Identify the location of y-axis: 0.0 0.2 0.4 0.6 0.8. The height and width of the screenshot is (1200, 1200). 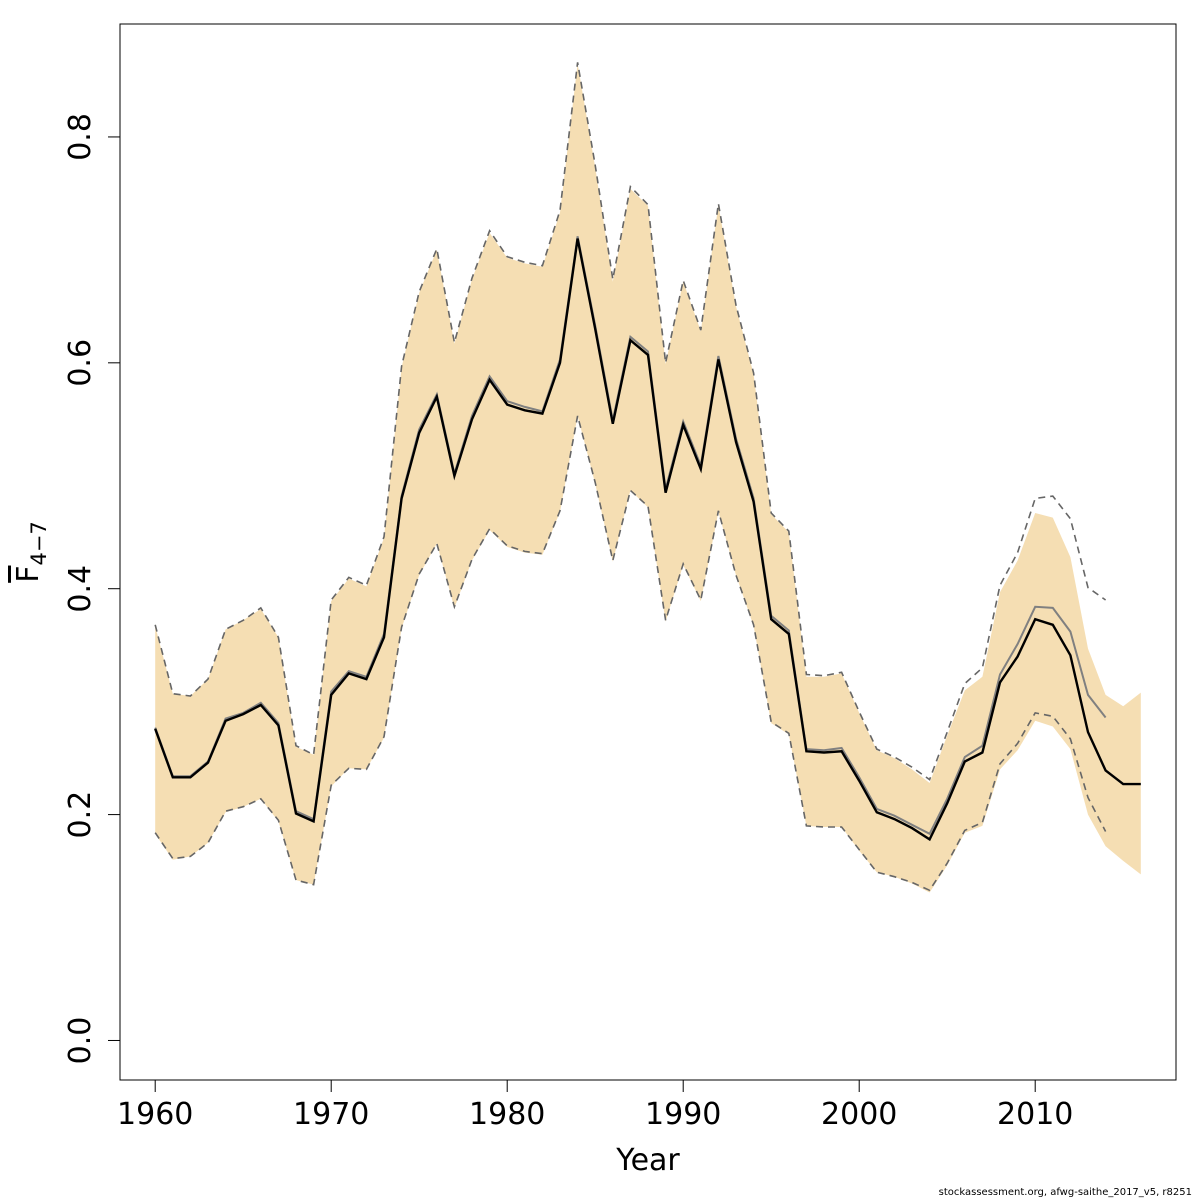
(92, 589).